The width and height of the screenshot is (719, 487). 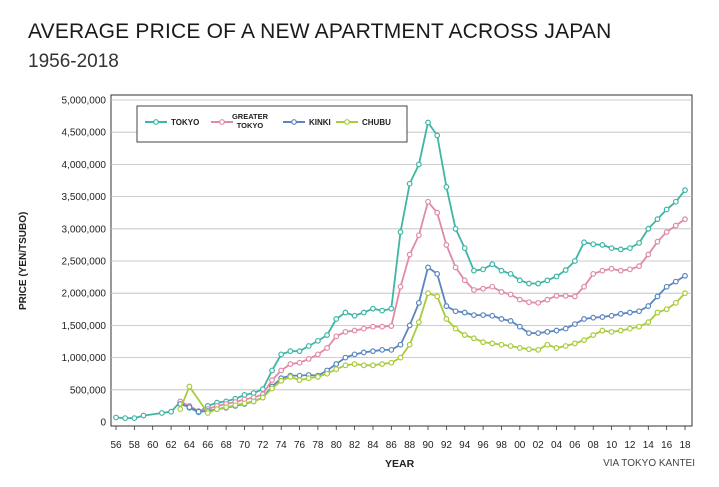 What do you see at coordinates (263, 445) in the screenshot?
I see `x-tick-label: 72` at bounding box center [263, 445].